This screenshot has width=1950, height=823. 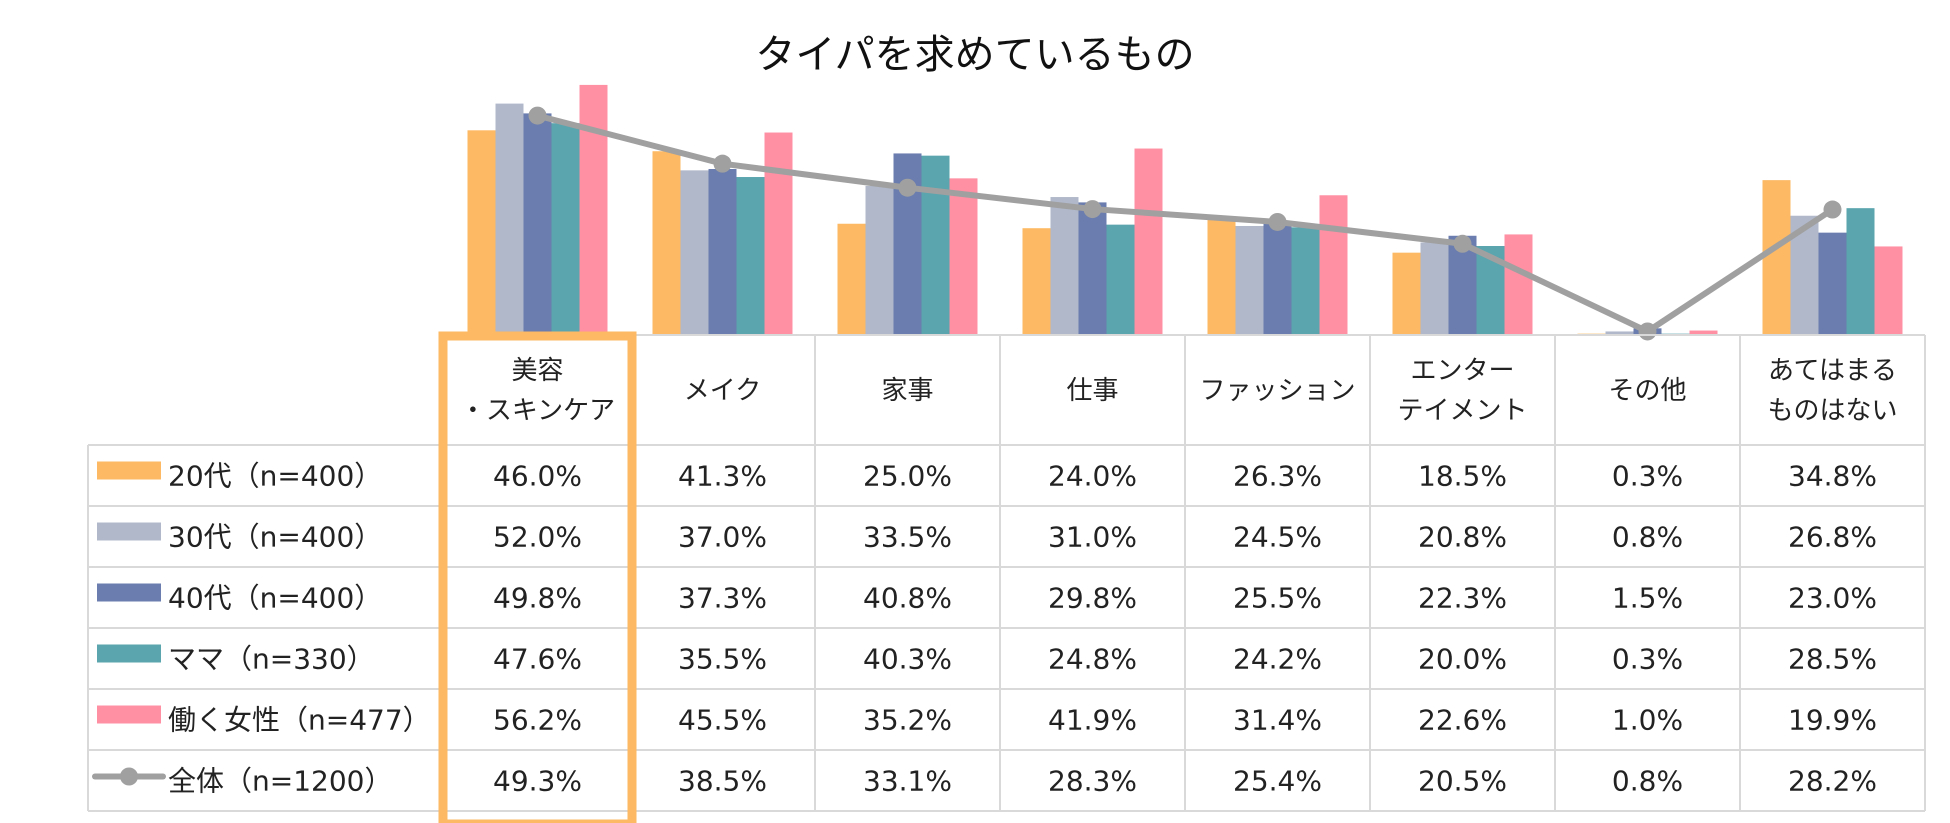 What do you see at coordinates (275, 598) in the screenshot?
I see `legend-label-2: 40代（n=400）` at bounding box center [275, 598].